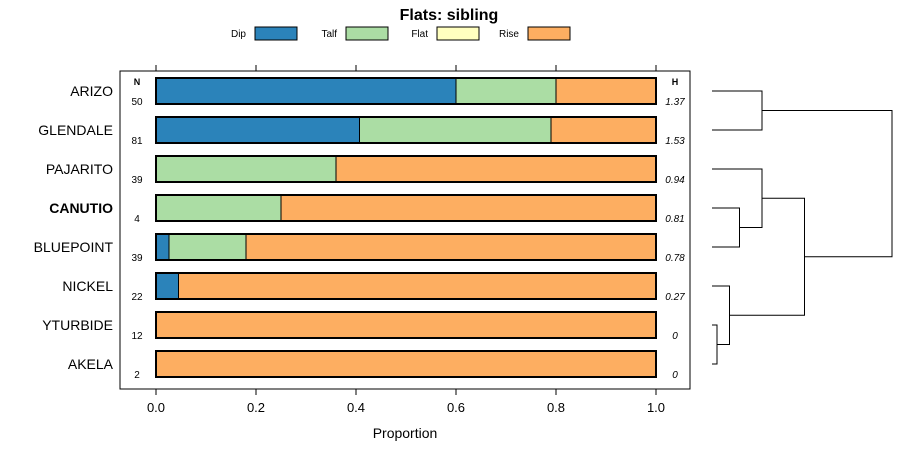  Describe the element at coordinates (137, 219) in the screenshot. I see `n-label-canutio: 4` at that location.